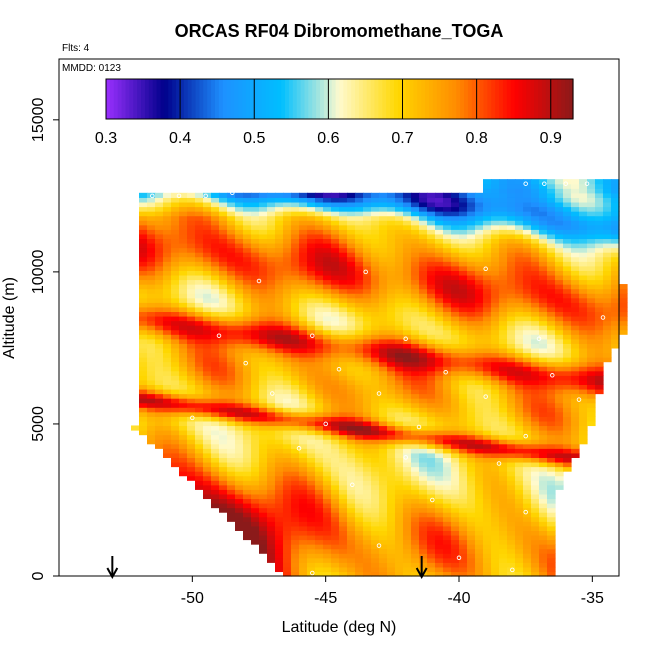  What do you see at coordinates (357, 99) in the screenshot?
I see `colorbar-segment` at bounding box center [357, 99].